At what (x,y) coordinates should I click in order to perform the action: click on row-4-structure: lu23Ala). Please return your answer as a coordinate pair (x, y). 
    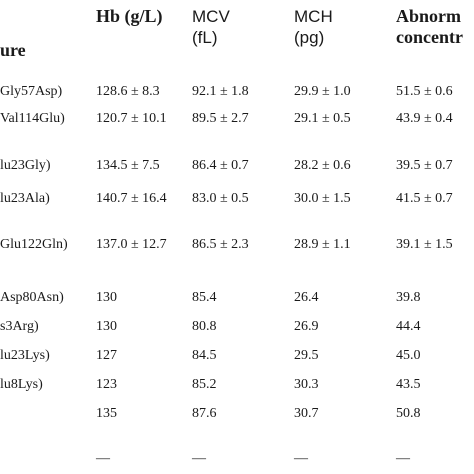
    Looking at the image, I should click on (25, 198).